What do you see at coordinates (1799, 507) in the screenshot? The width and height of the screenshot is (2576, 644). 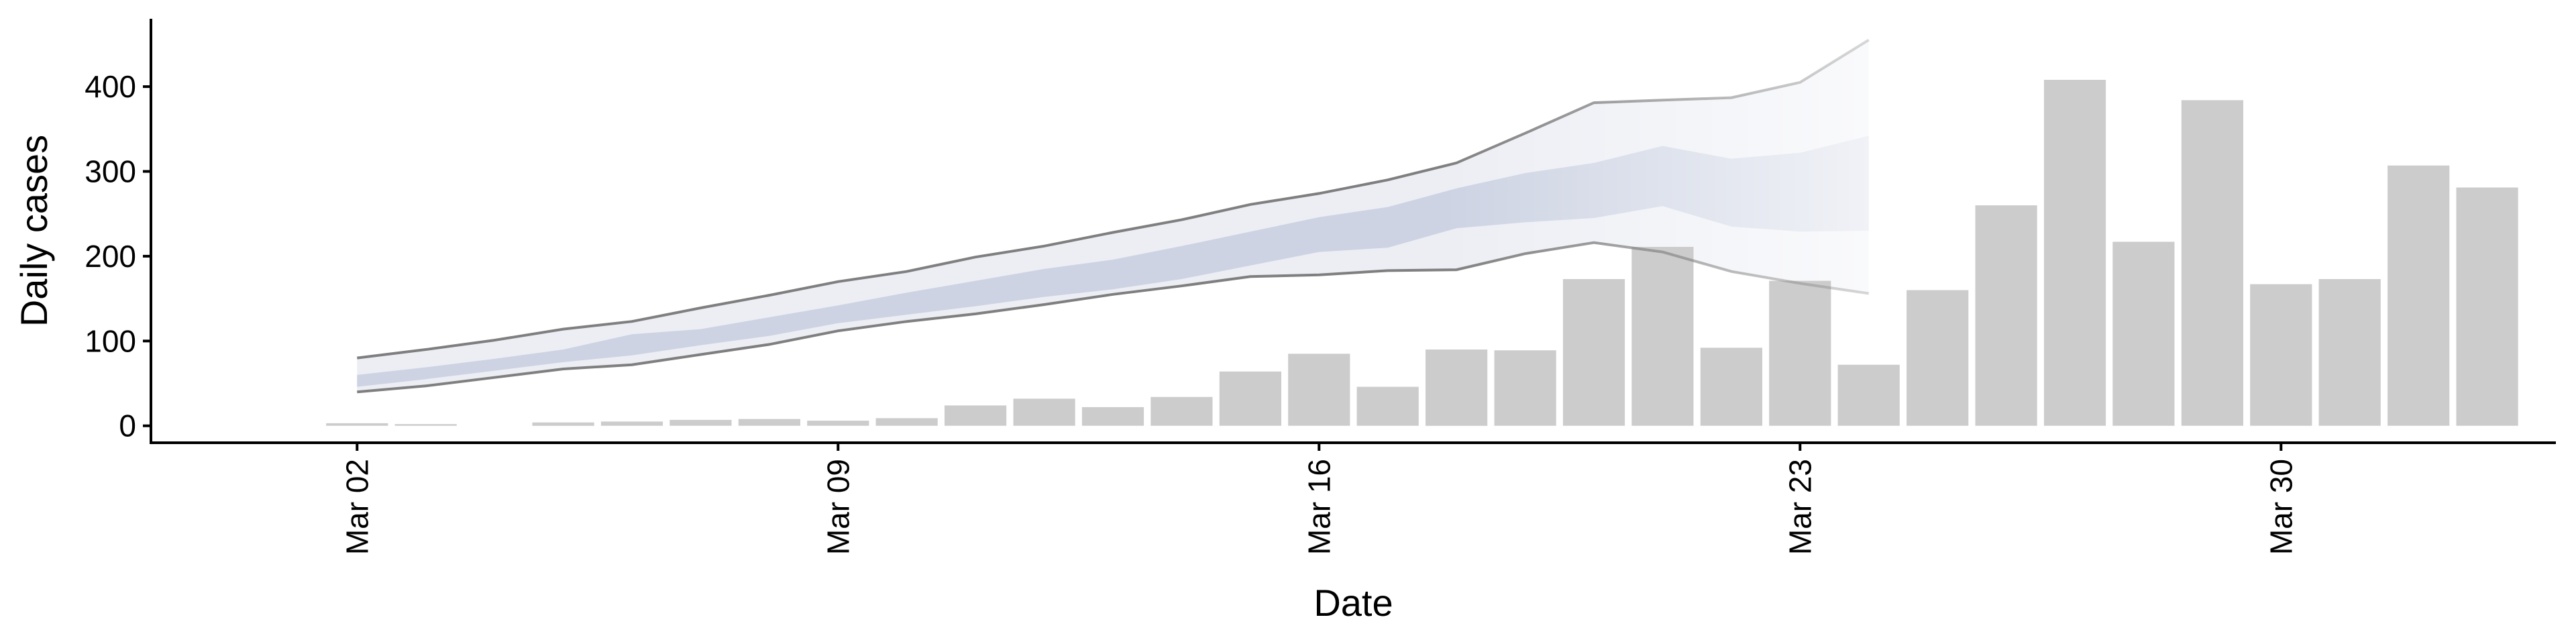 I see `x-tick-label-3: Mar 23` at bounding box center [1799, 507].